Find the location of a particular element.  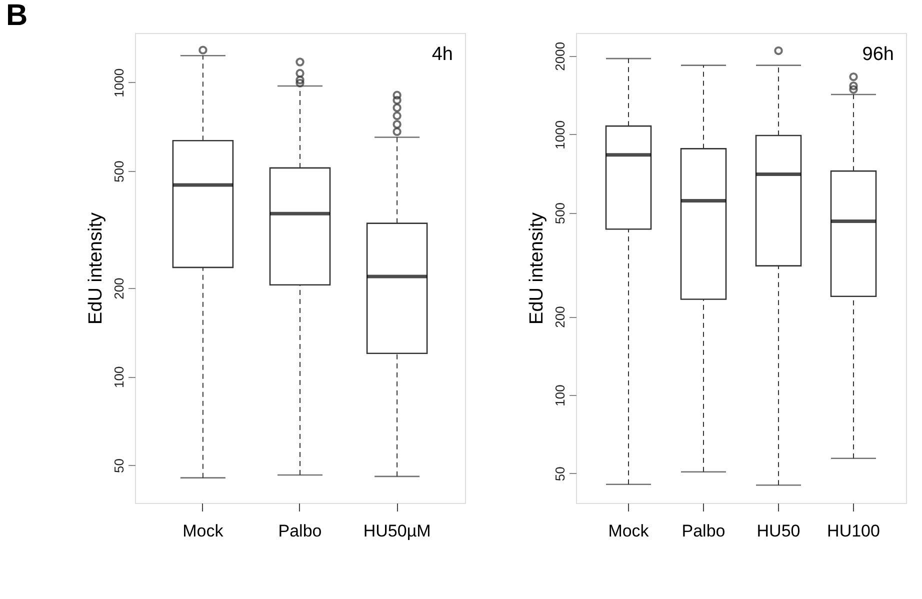

annotation: 4h is located at coordinates (442, 54).